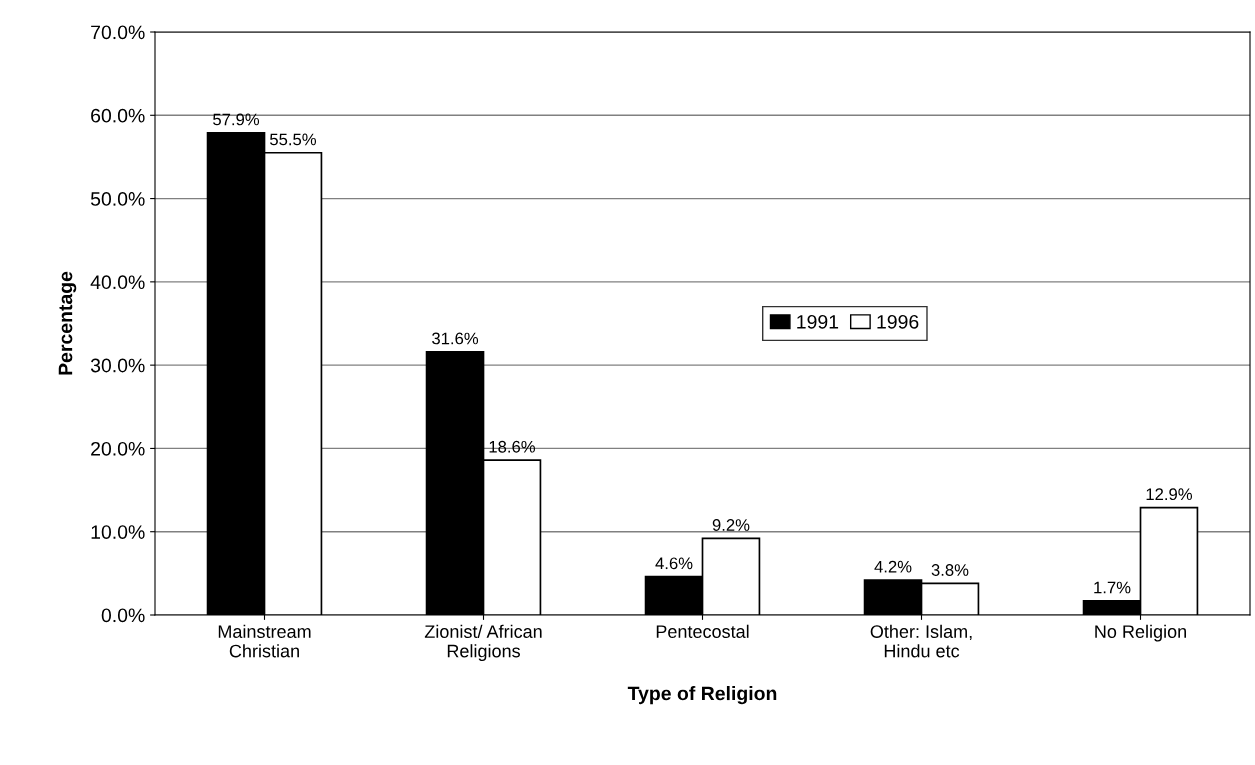  What do you see at coordinates (1169, 494) in the screenshot?
I see `data-label: 12.9%` at bounding box center [1169, 494].